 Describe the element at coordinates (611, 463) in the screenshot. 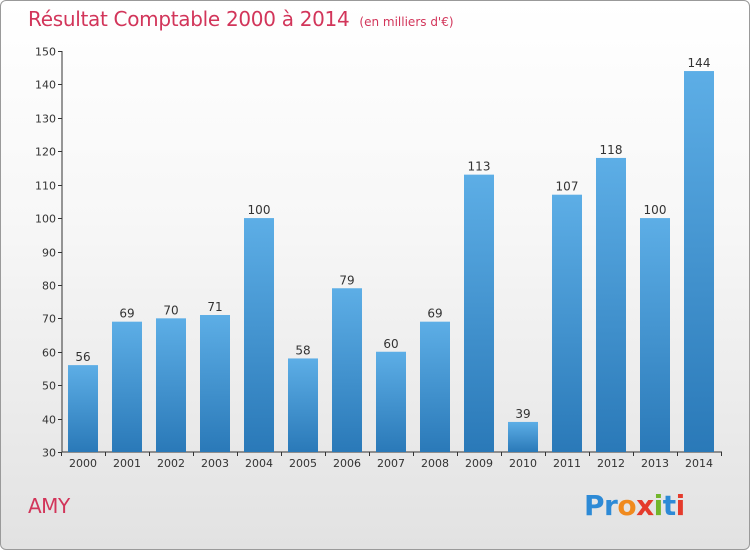

I see `x-tick-label: 2012` at that location.